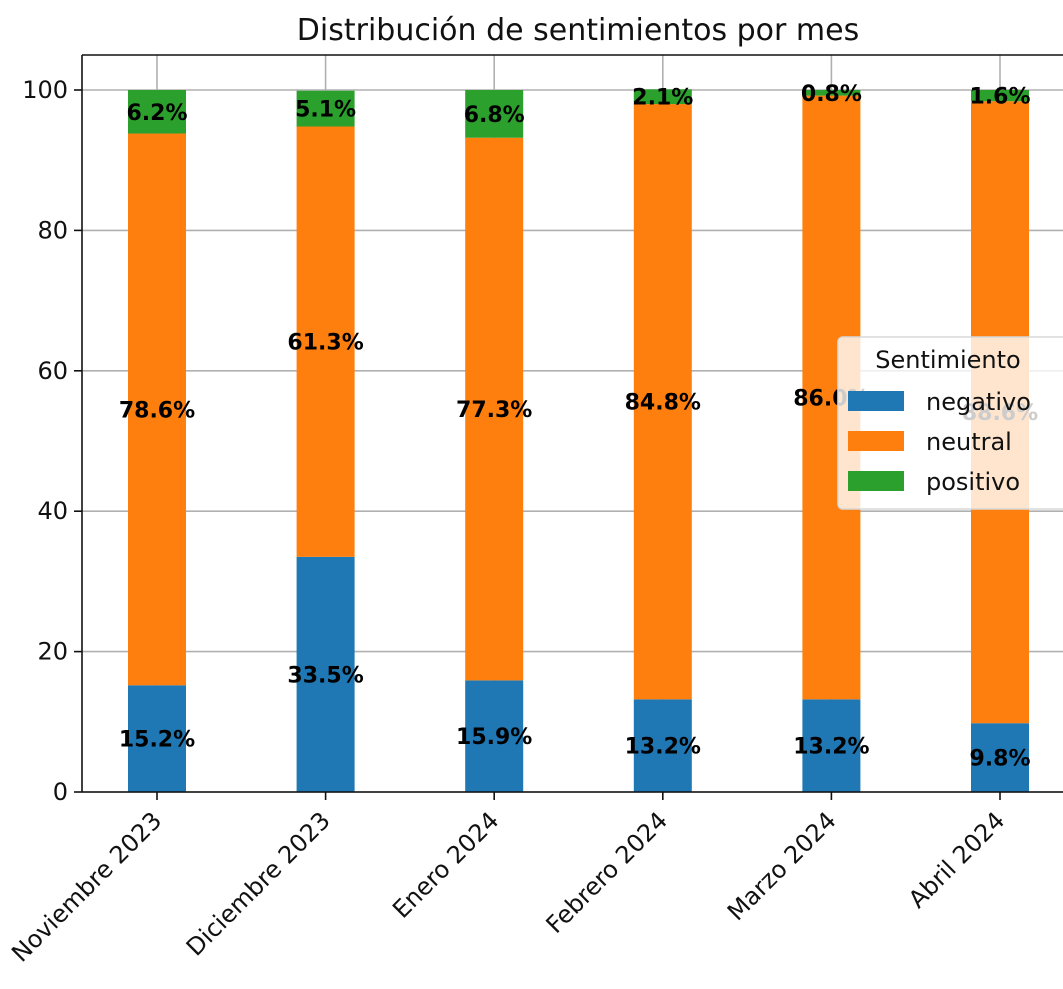 The image size is (1063, 989). Describe the element at coordinates (52, 371) in the screenshot. I see `y-tick-label: 60` at that location.